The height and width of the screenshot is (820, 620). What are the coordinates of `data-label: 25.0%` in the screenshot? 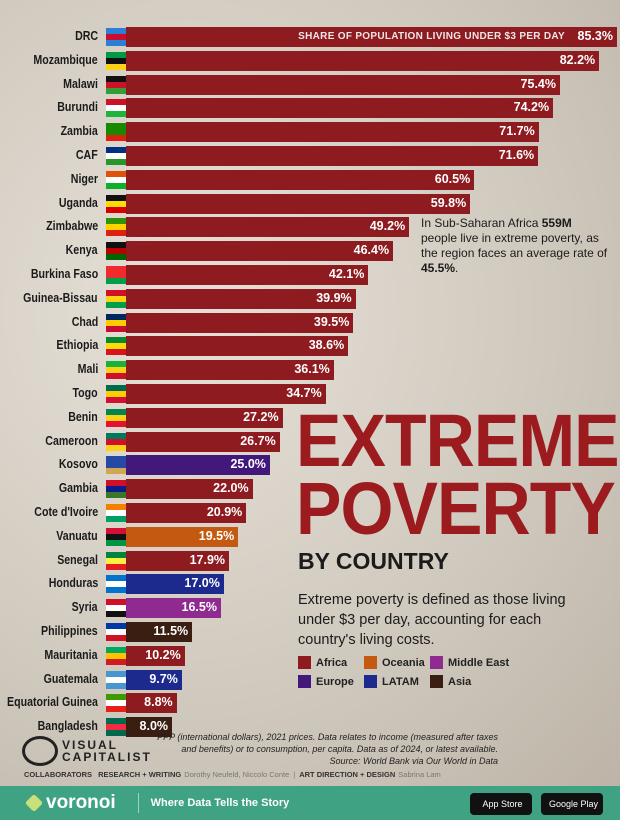 It's located at (248, 464).